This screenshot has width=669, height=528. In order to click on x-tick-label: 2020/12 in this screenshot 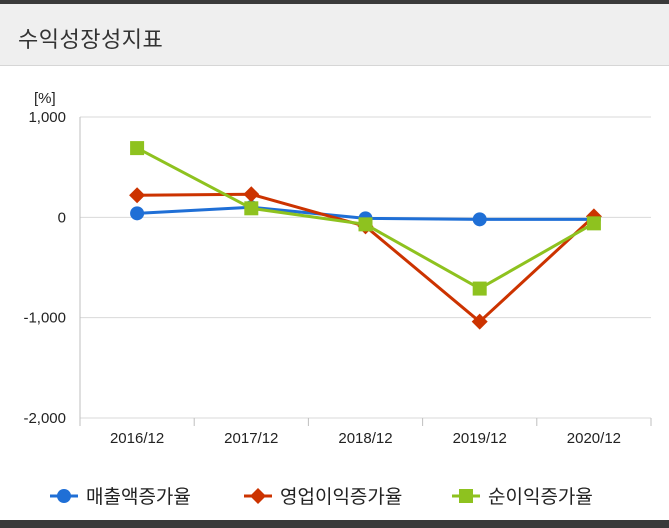, I will do `click(594, 438)`.